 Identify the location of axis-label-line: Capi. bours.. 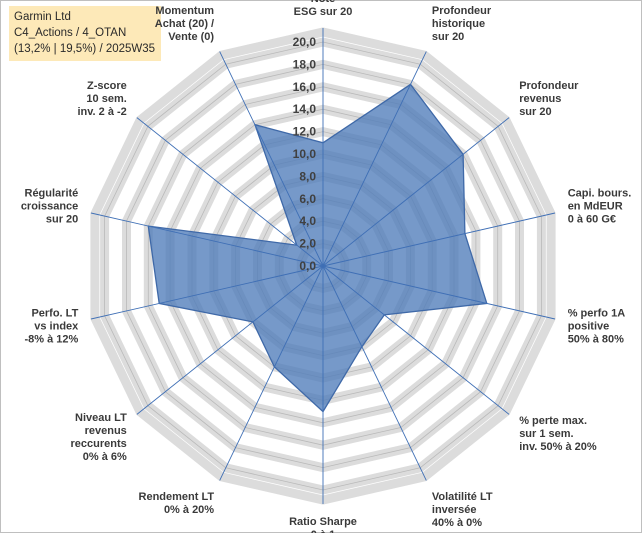
(600, 194).